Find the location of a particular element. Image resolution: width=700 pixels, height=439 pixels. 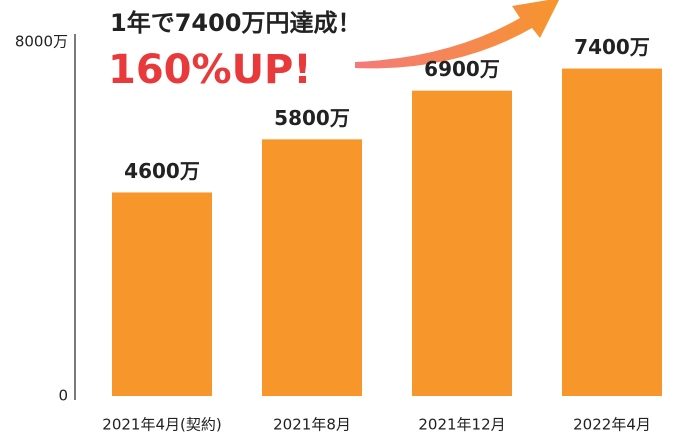

growth-label: 160%UP! is located at coordinates (210, 70).